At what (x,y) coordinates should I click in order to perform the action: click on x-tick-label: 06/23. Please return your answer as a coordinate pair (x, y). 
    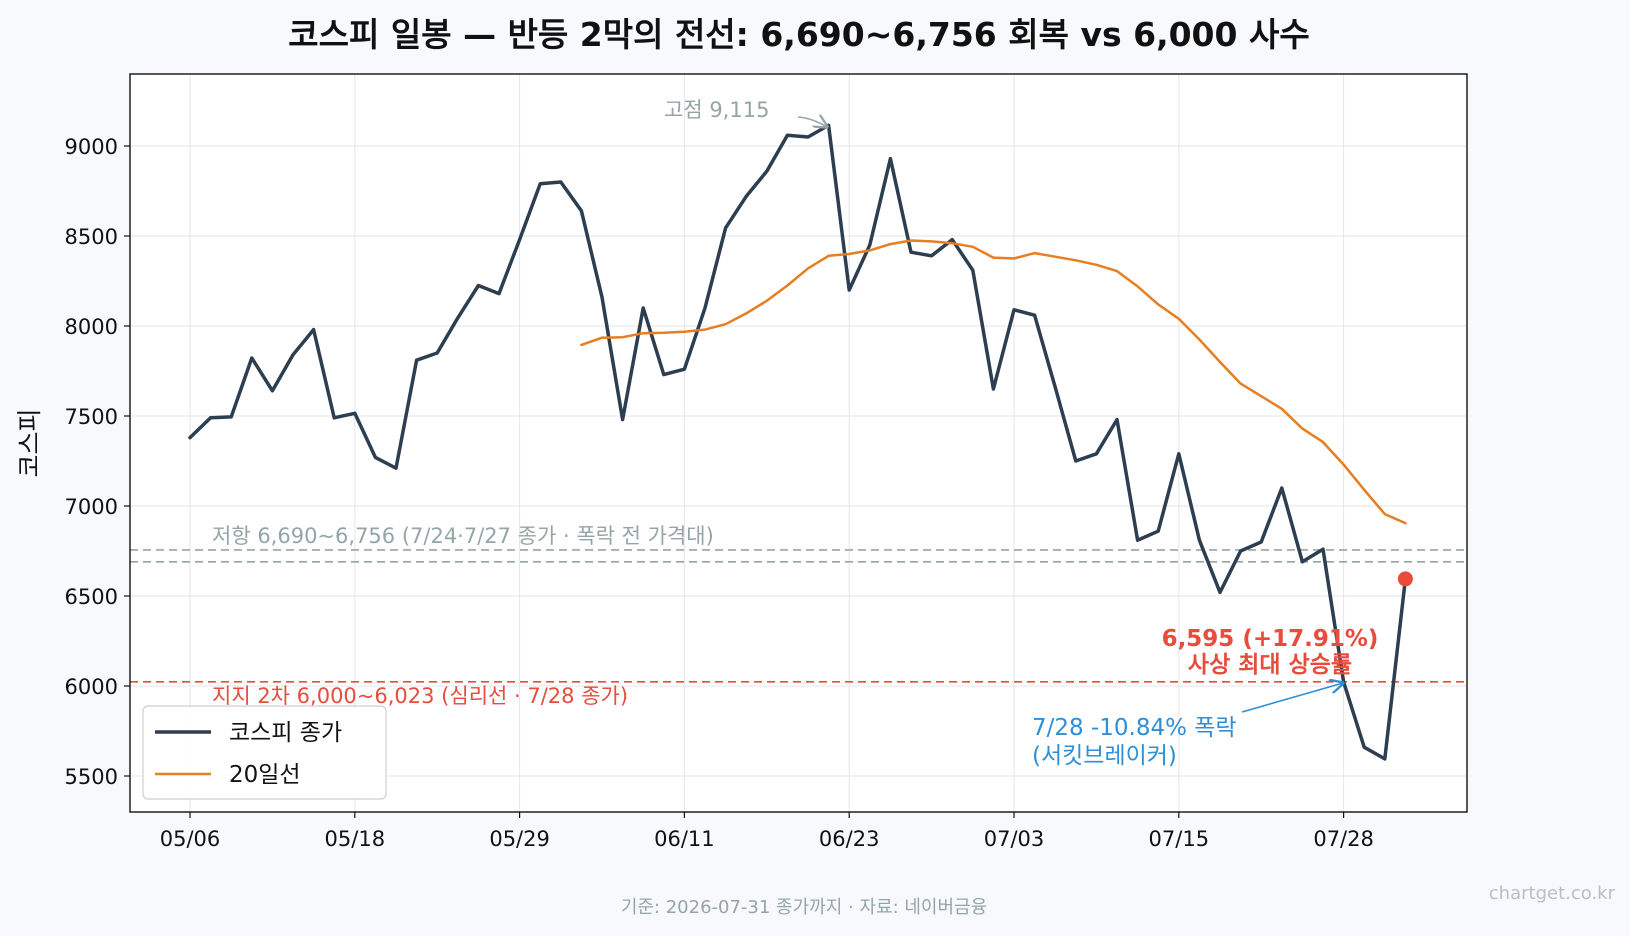
    Looking at the image, I should click on (849, 839).